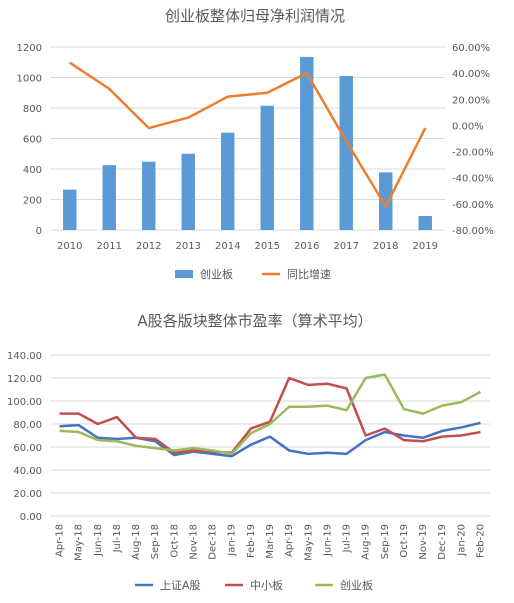  I want to click on x-tick-label: 2012, so click(148, 246).